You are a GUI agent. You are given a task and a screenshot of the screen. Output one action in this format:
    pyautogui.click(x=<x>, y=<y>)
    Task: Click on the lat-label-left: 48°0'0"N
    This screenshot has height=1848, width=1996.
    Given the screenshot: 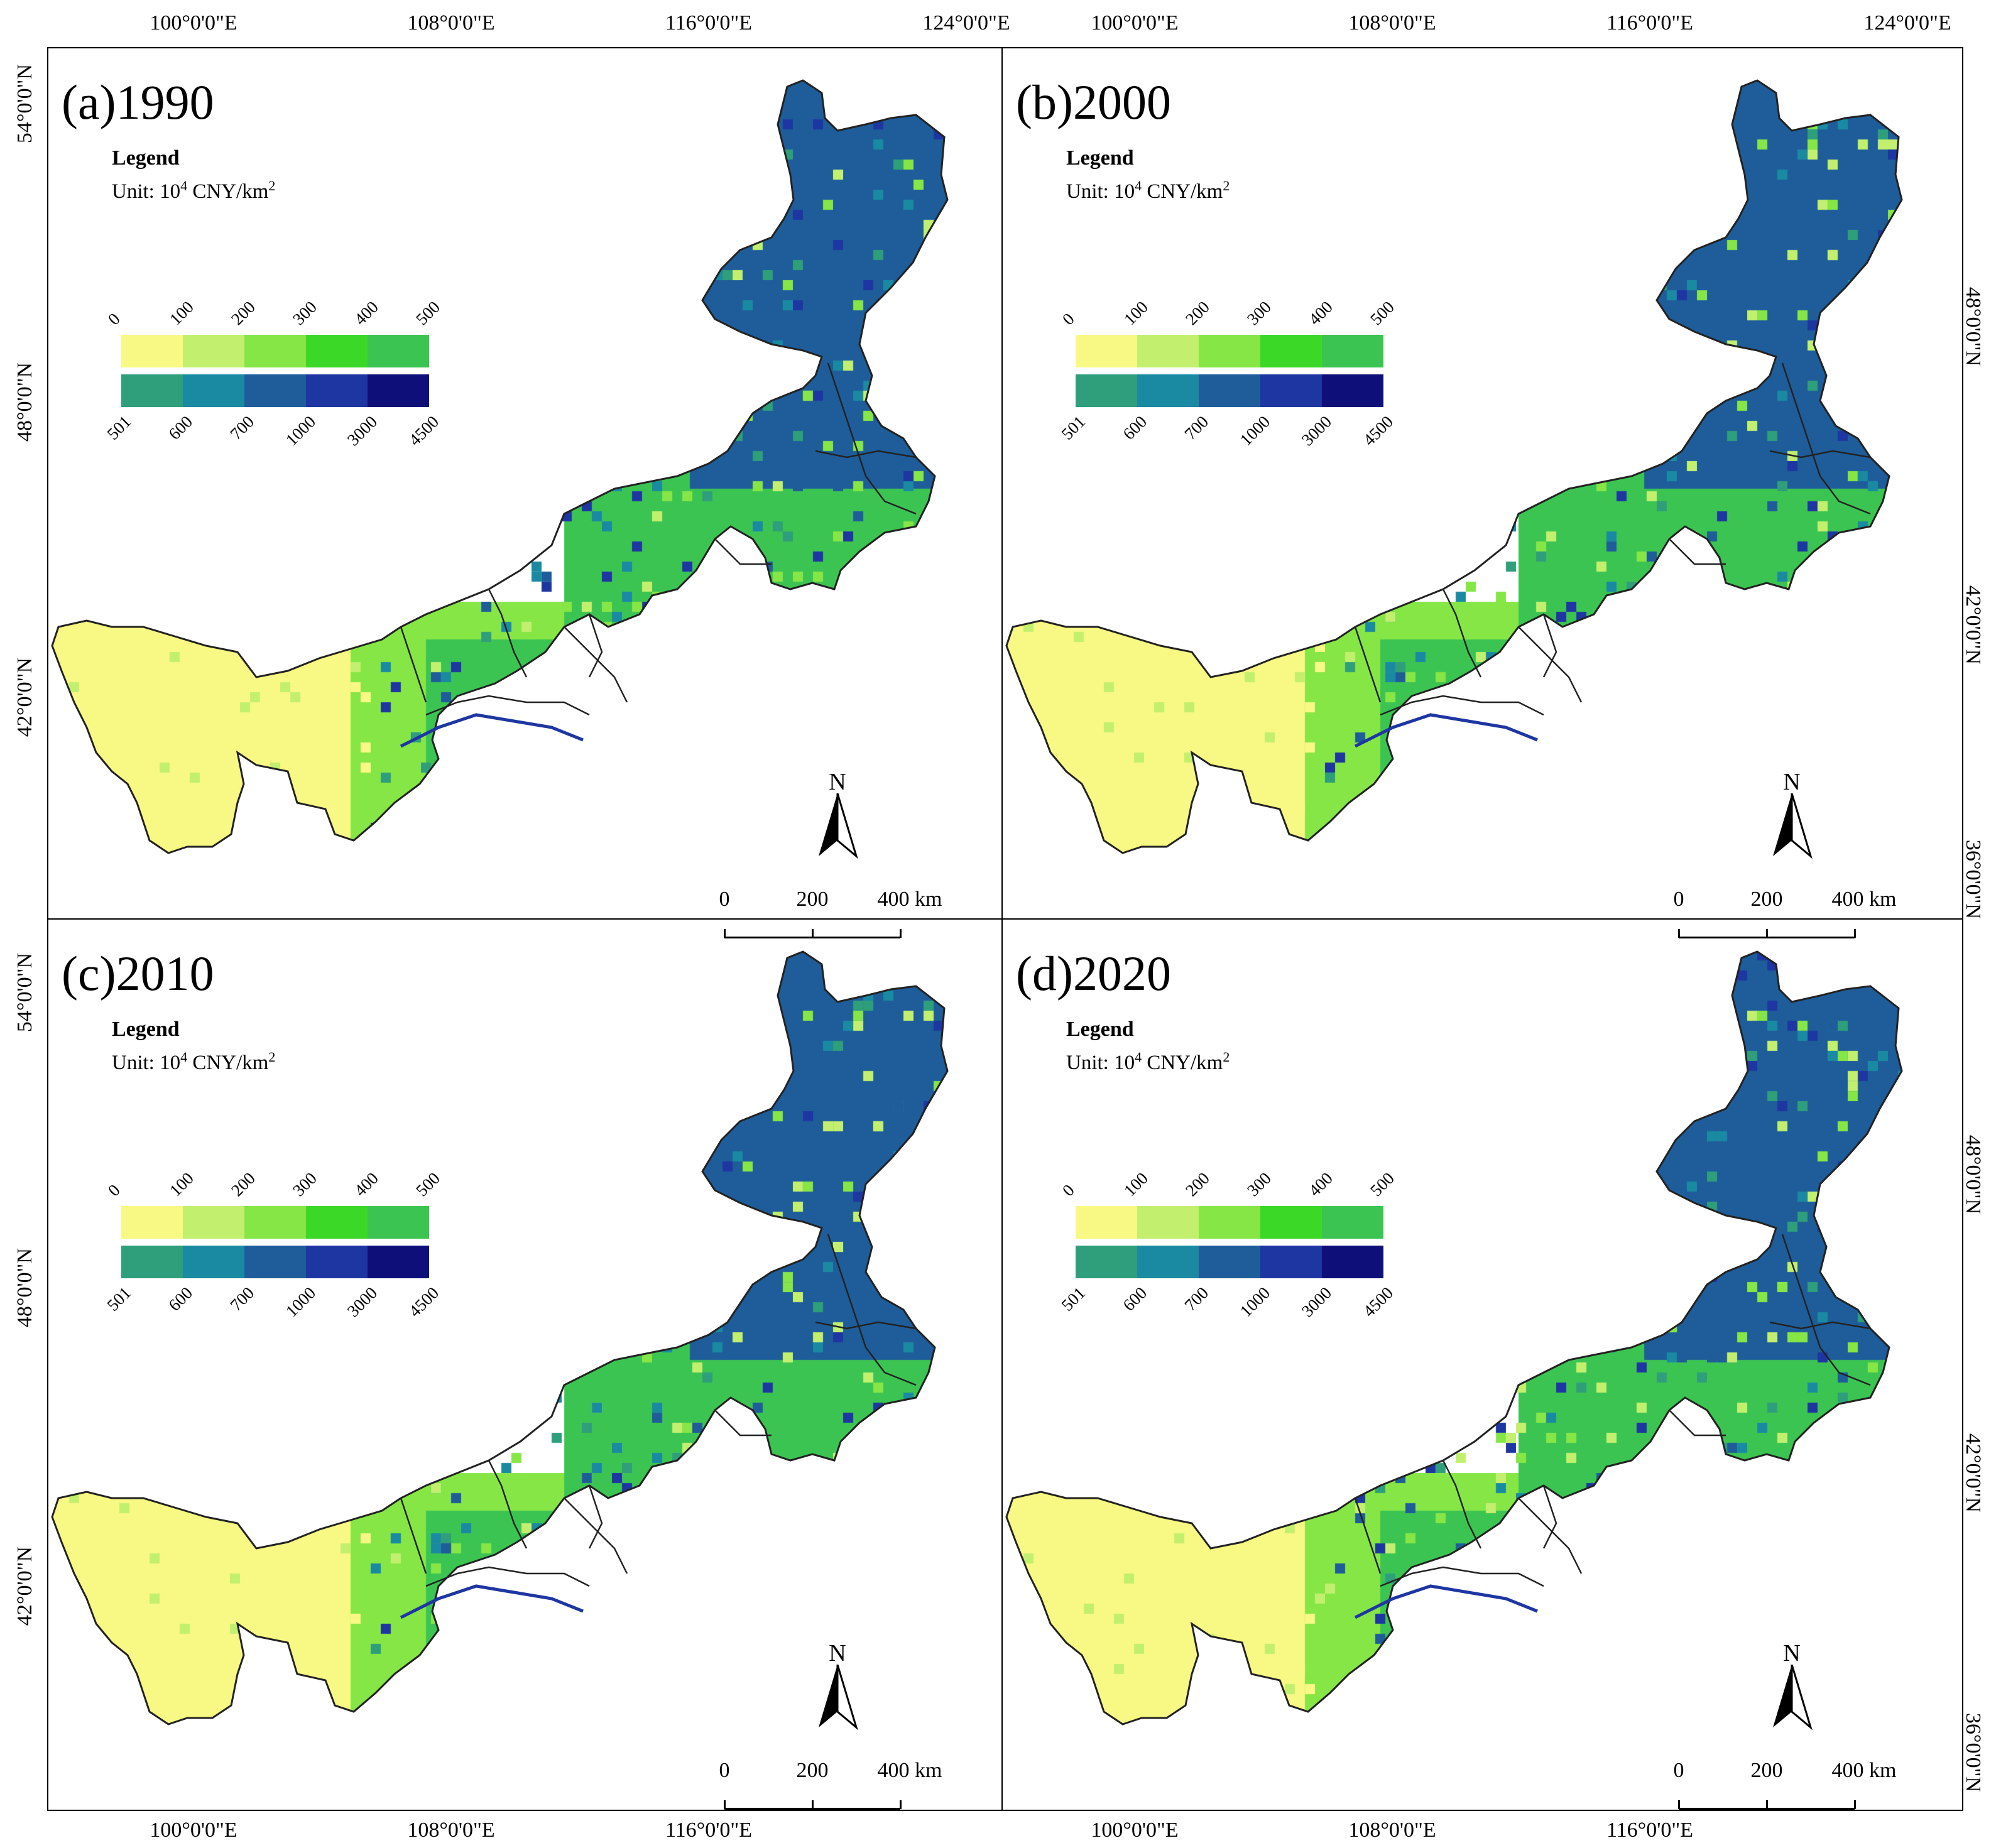 What is the action you would take?
    pyautogui.click(x=24, y=402)
    